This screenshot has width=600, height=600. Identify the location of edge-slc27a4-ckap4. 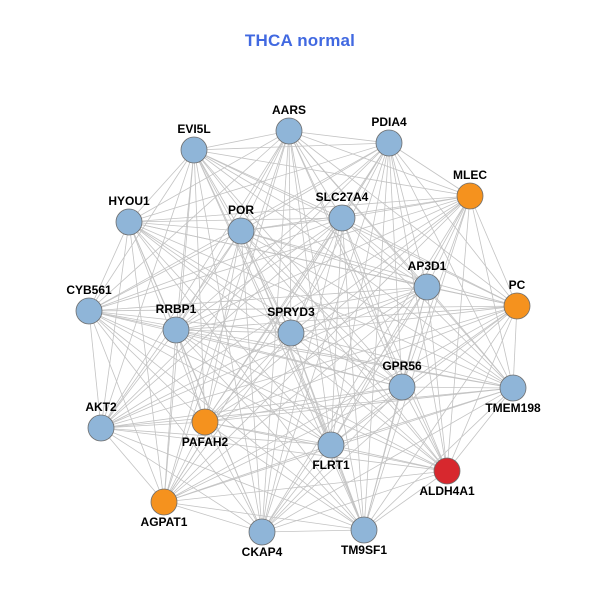
(302, 375).